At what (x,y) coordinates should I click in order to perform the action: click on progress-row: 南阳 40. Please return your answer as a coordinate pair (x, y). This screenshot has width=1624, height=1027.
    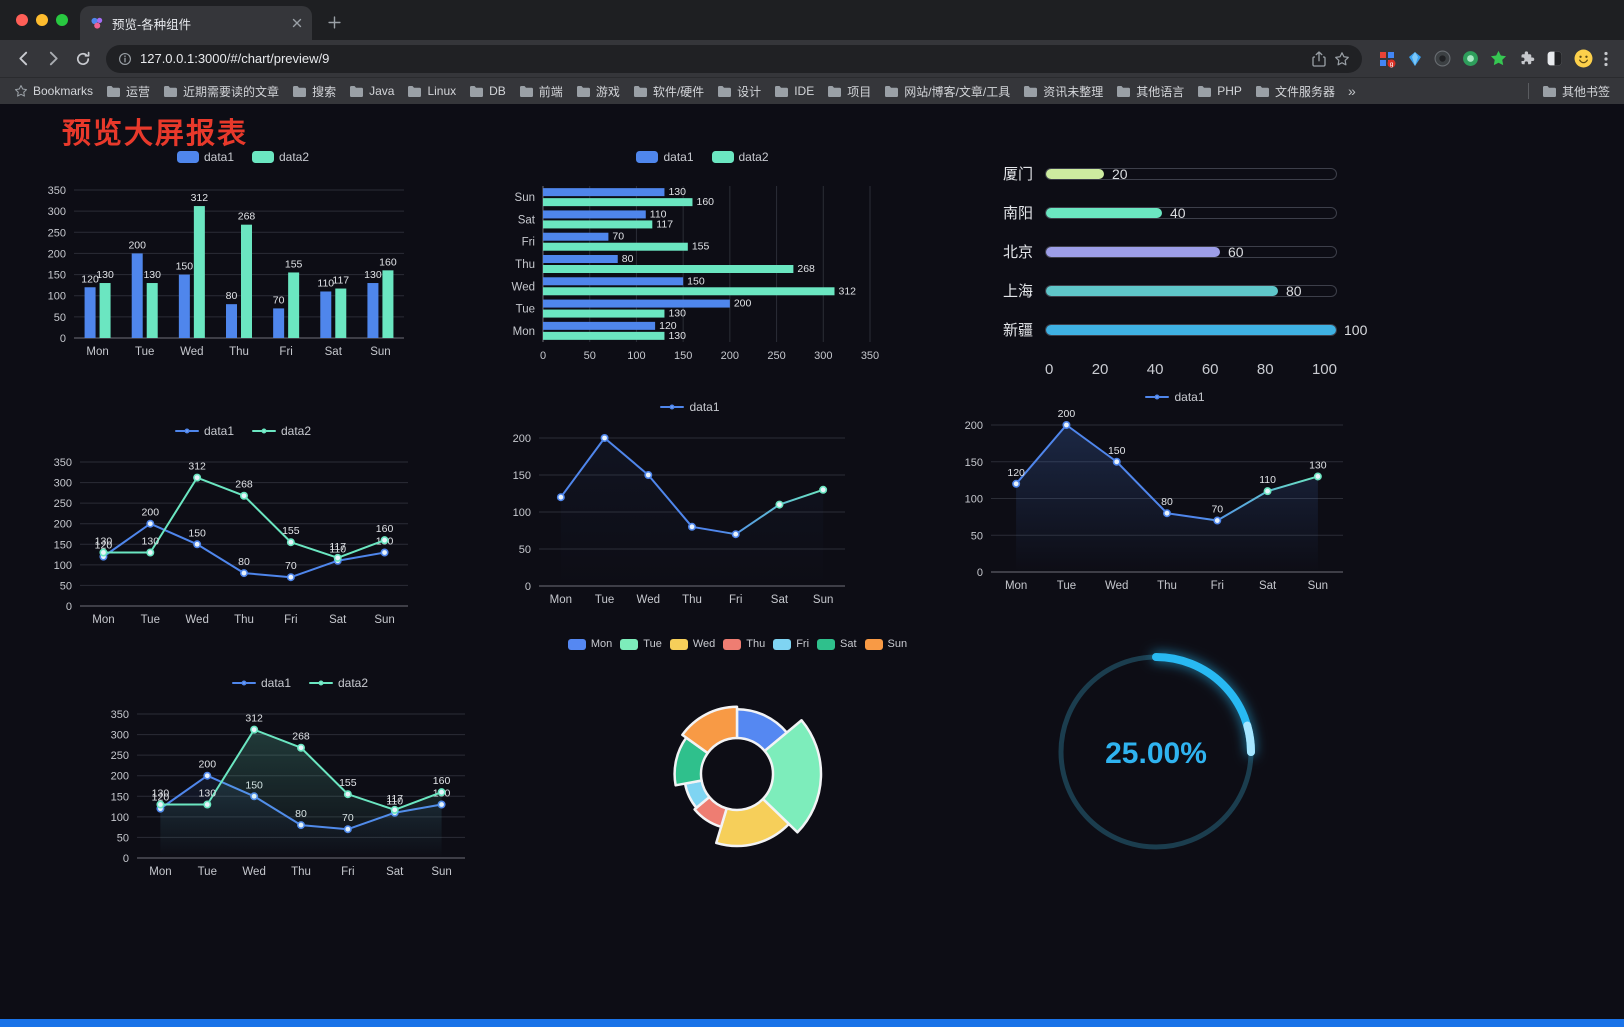
    Looking at the image, I should click on (1153, 212).